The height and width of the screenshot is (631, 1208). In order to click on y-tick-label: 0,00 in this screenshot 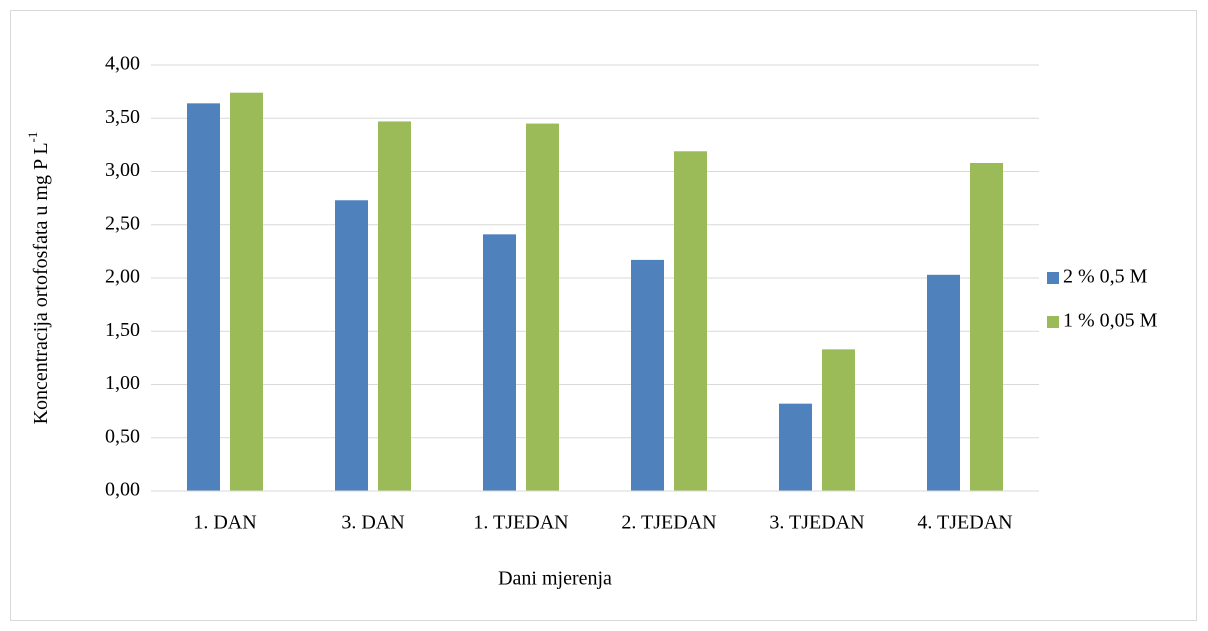, I will do `click(122, 490)`.